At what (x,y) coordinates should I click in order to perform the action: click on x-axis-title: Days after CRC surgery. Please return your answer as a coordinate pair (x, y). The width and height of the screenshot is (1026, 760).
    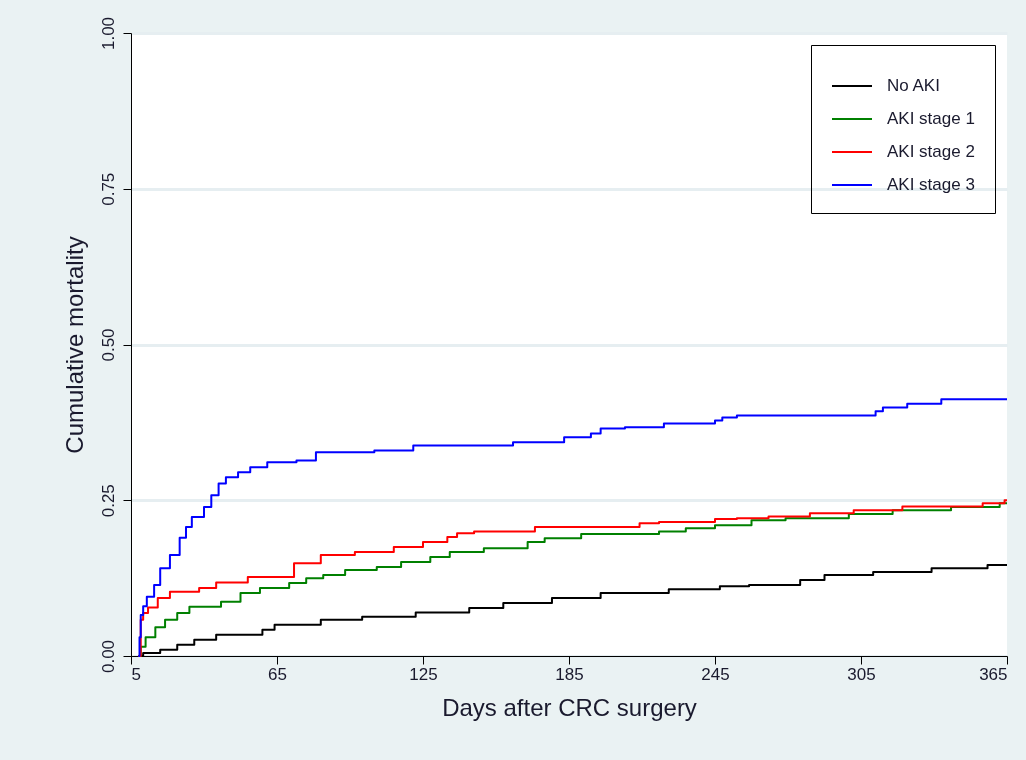
    Looking at the image, I should click on (569, 707).